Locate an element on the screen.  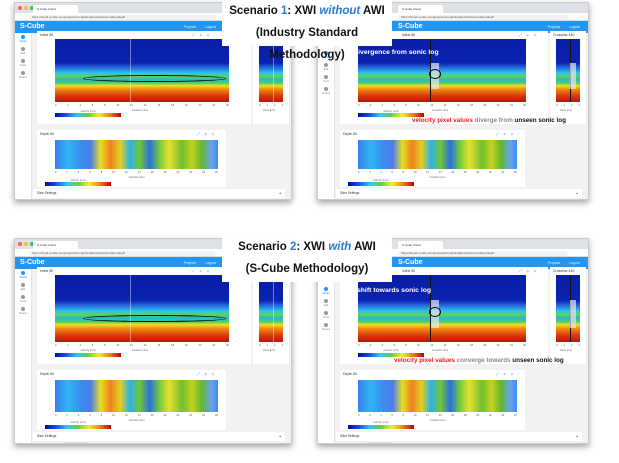
tick-label: 2 is located at coordinates (275, 106).